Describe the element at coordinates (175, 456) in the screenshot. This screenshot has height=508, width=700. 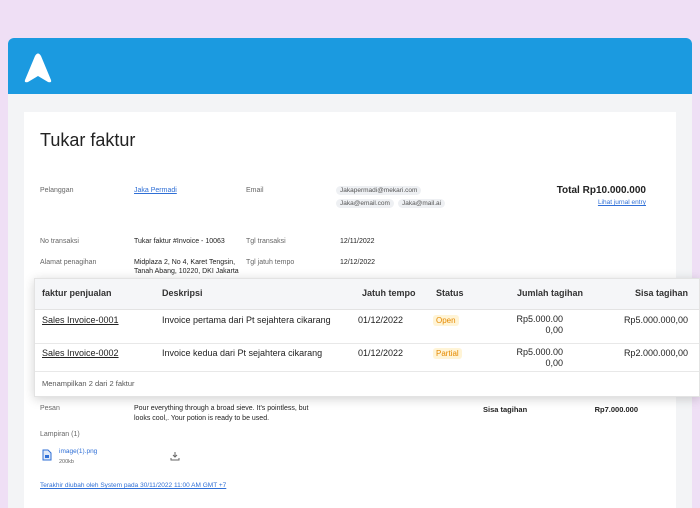
I see `download-icon` at that location.